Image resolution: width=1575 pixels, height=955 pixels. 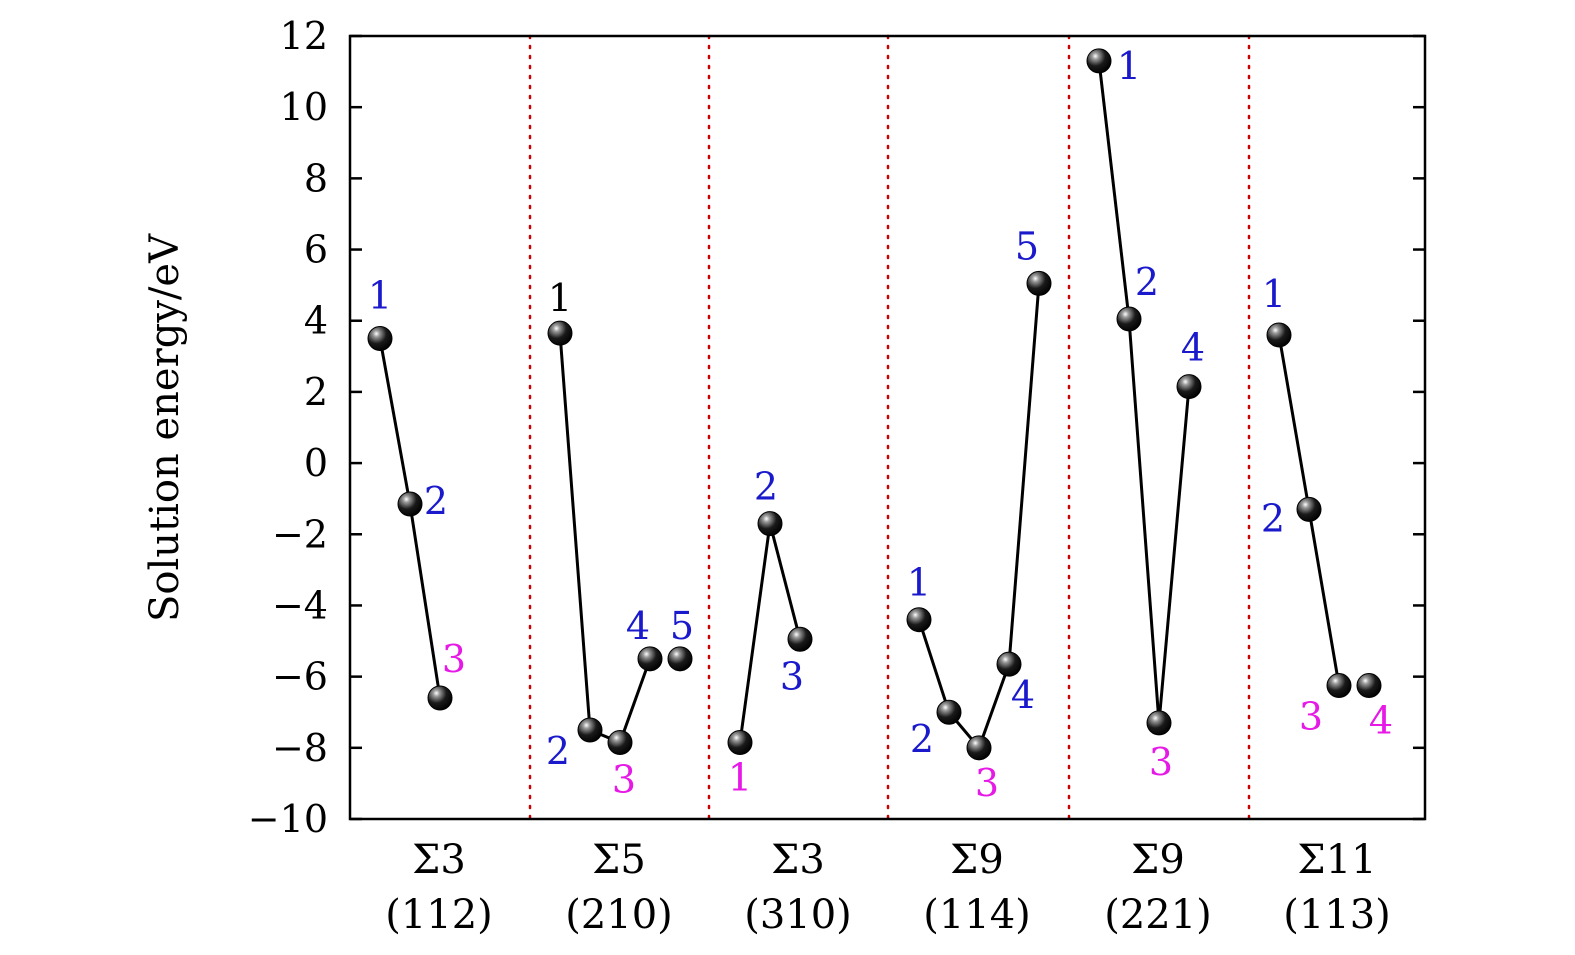 I want to click on group-sigma-label: Σ11, so click(x=1336, y=860).